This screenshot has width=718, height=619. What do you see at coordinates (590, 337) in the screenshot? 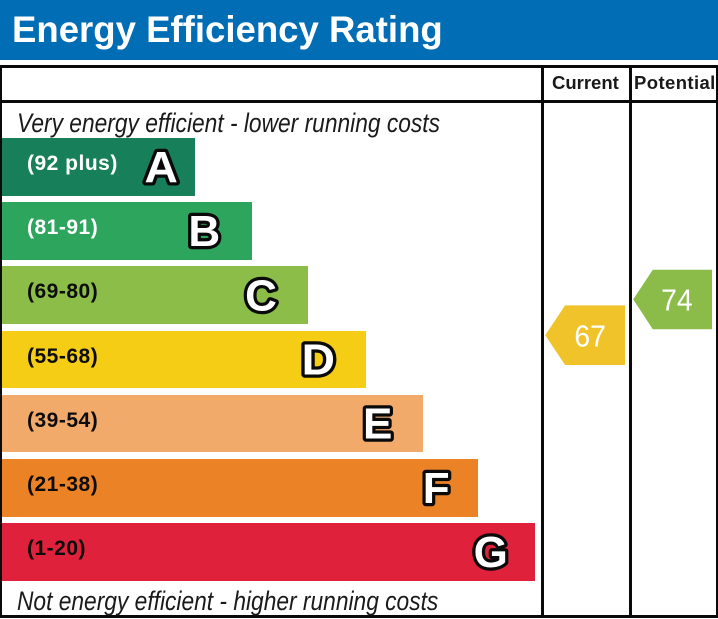
I see `svg-text: 67` at bounding box center [590, 337].